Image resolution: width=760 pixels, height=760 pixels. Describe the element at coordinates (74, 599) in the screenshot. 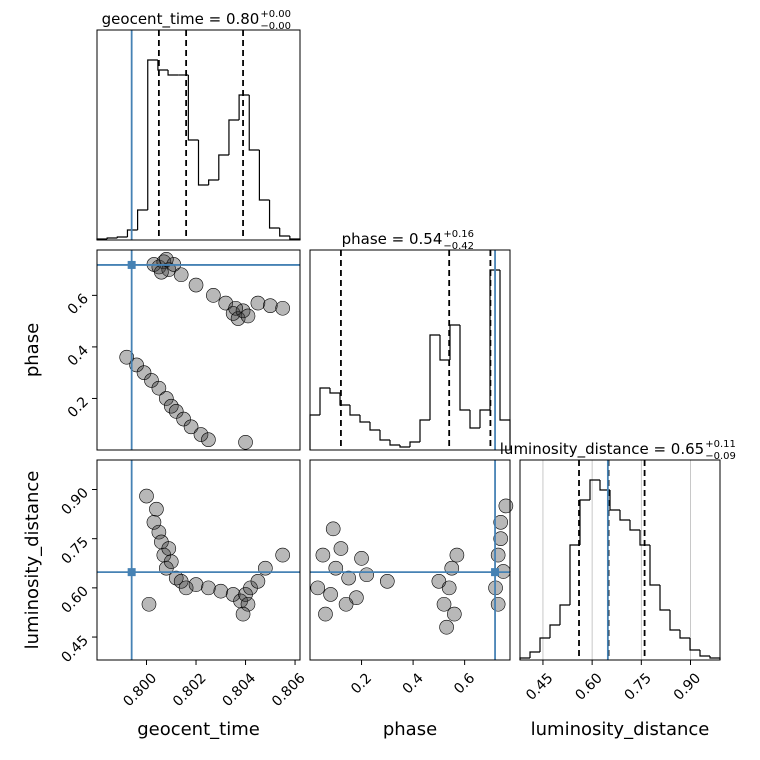

I see `y-tick-label: 0.60` at that location.